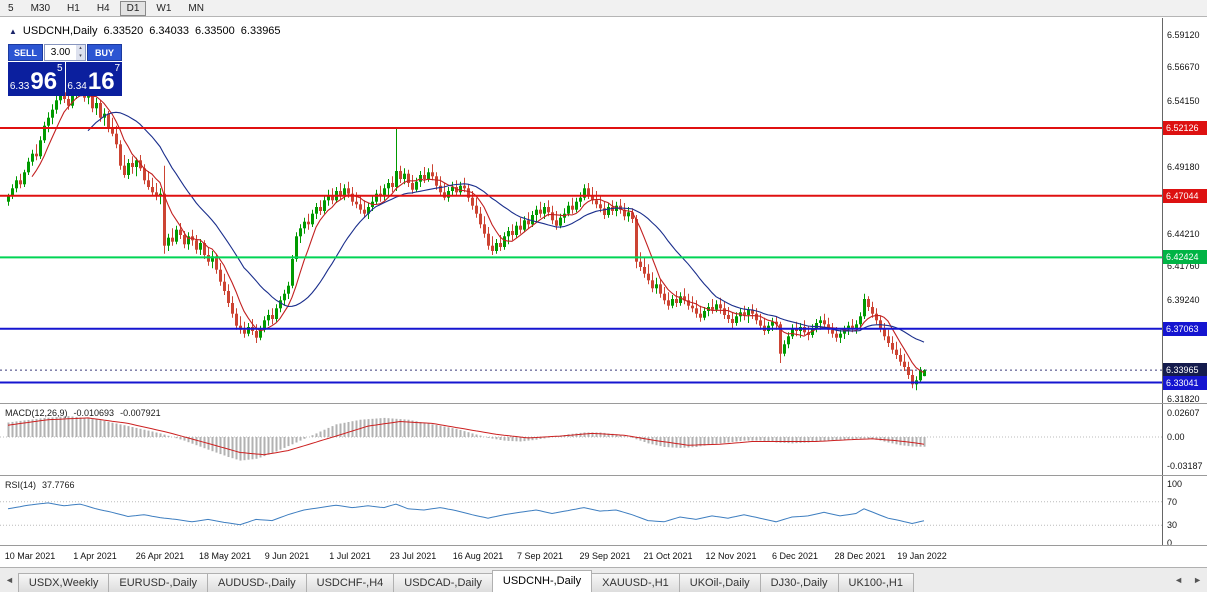 The image size is (1207, 592). I want to click on macd-histogram, so click(466, 438).